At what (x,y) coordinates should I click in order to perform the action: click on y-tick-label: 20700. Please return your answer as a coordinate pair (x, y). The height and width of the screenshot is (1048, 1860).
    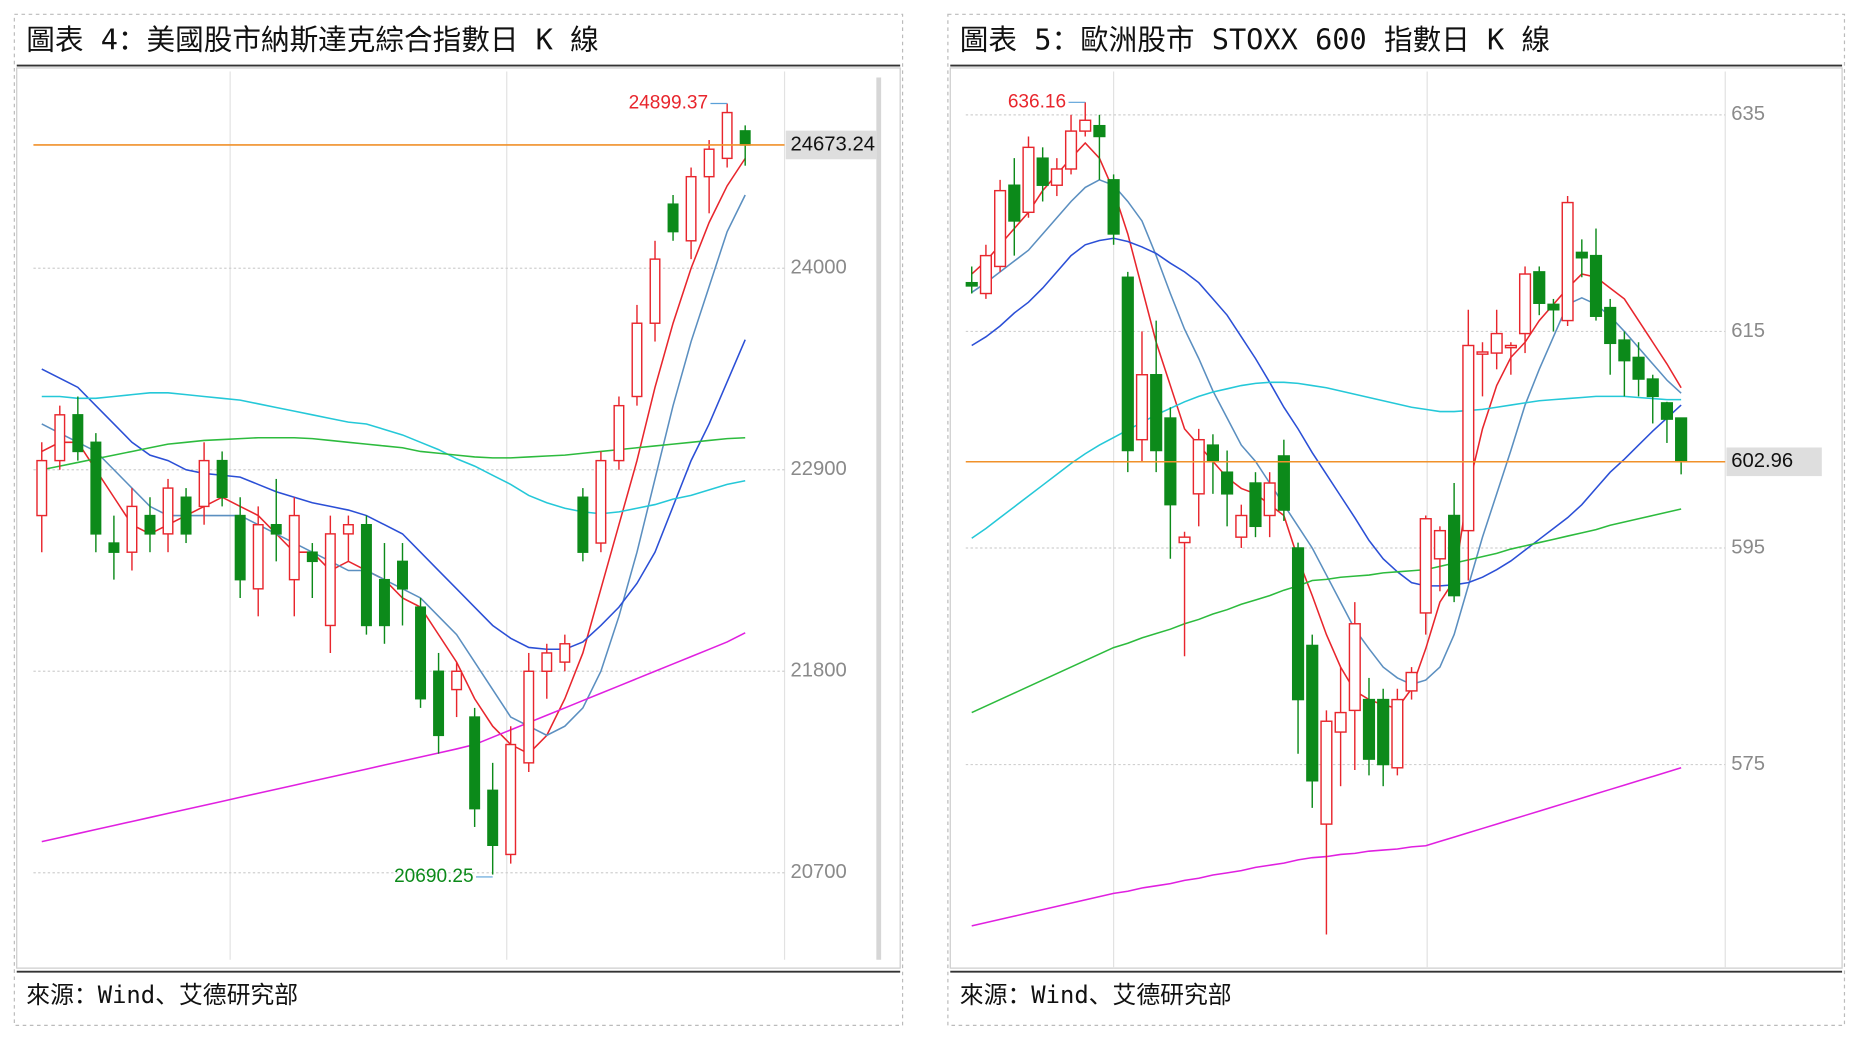
    Looking at the image, I should click on (819, 872).